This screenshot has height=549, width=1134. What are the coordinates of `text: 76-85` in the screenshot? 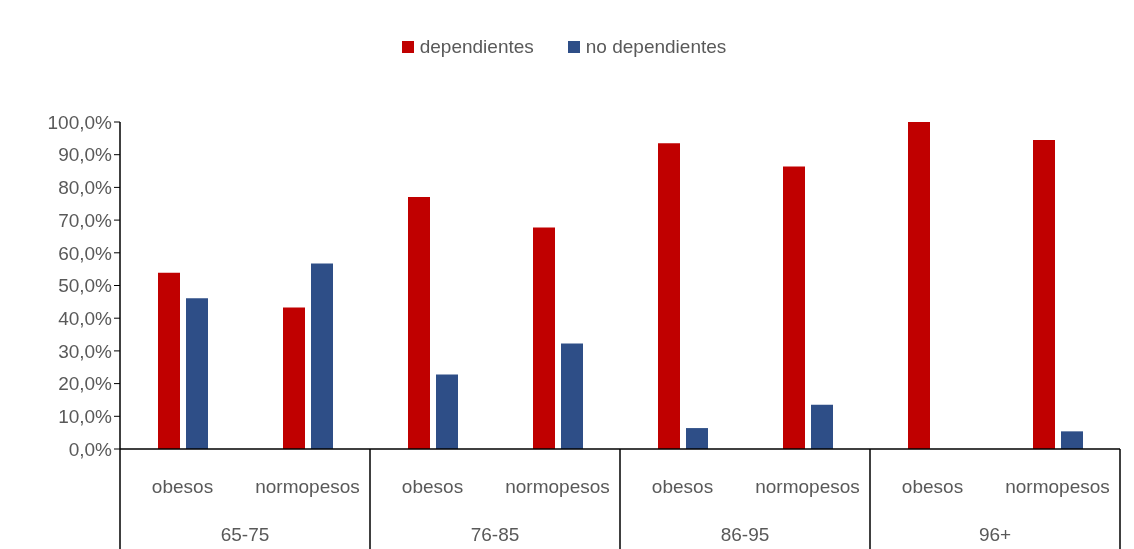 It's located at (495, 534).